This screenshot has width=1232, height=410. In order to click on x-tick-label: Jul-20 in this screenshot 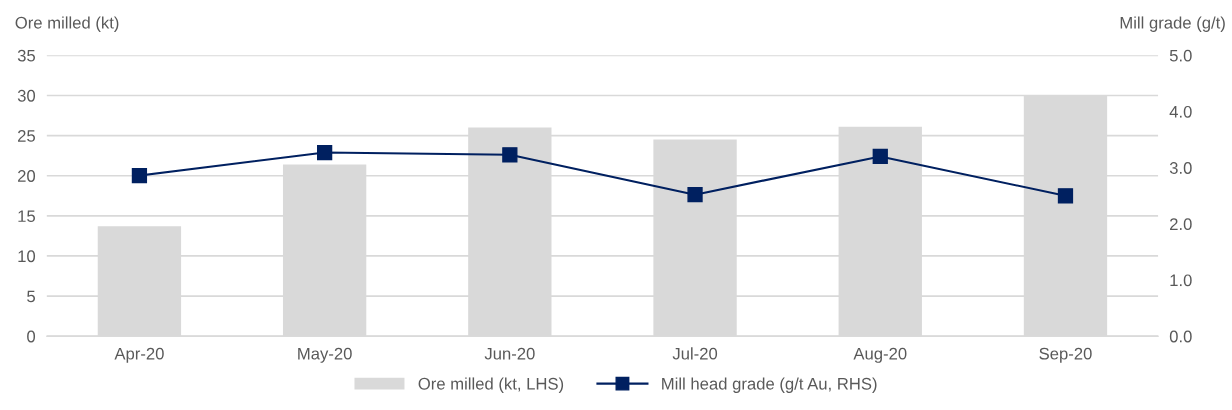, I will do `click(695, 353)`.